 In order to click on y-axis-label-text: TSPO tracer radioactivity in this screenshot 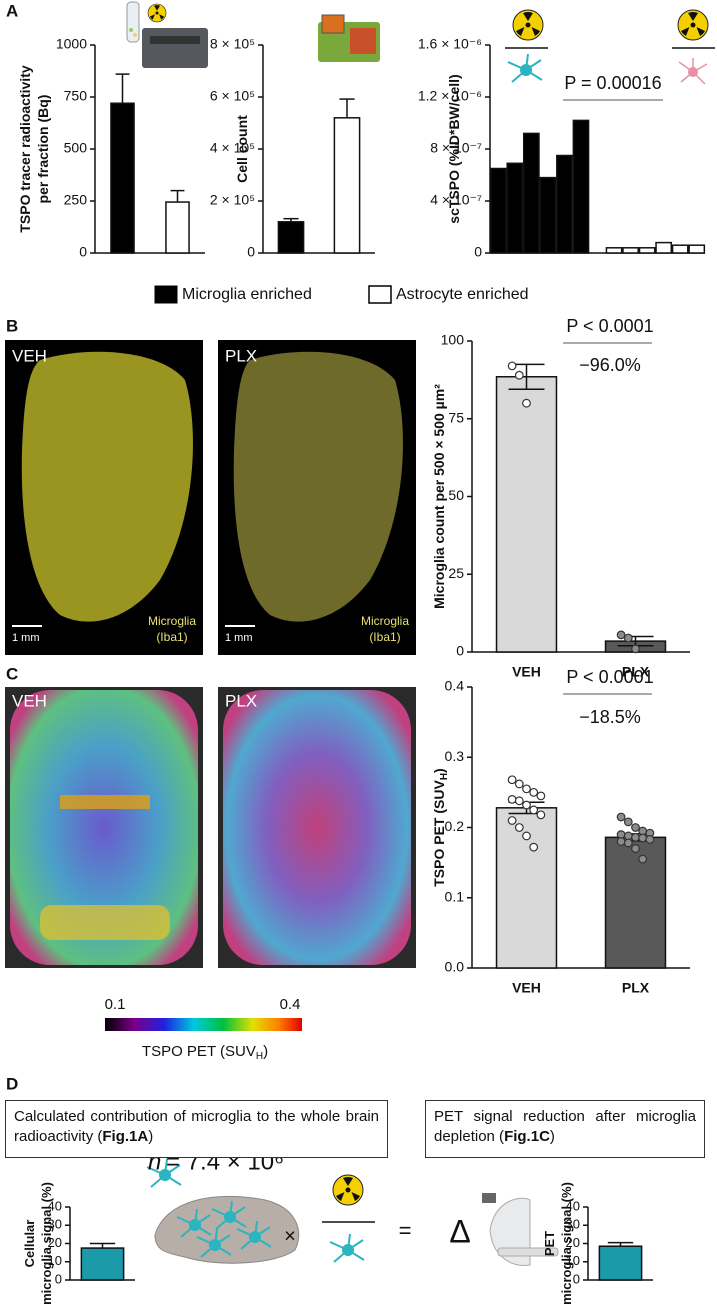, I will do `click(25, 149)`.